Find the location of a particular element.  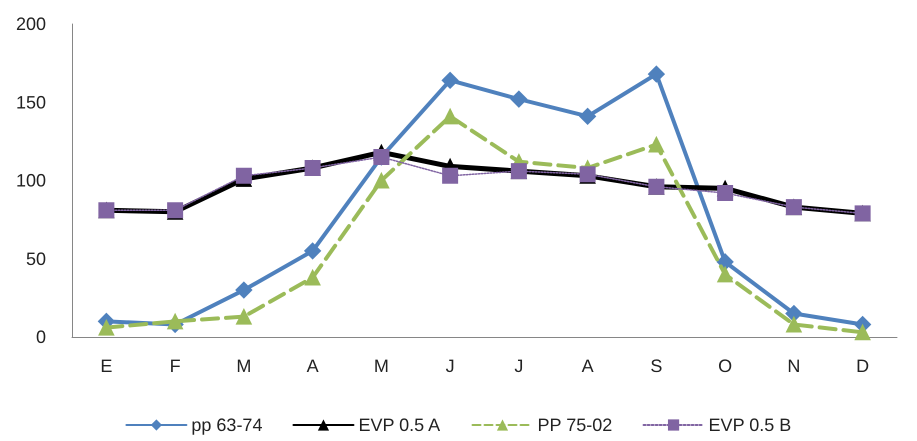

y-tick-label: 0 is located at coordinates (41, 337).